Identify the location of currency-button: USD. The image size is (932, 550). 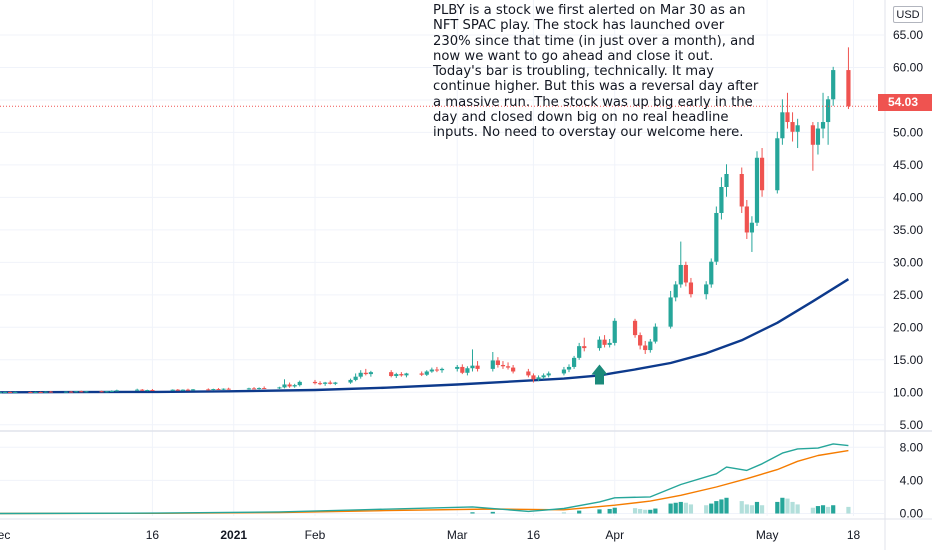
(908, 14).